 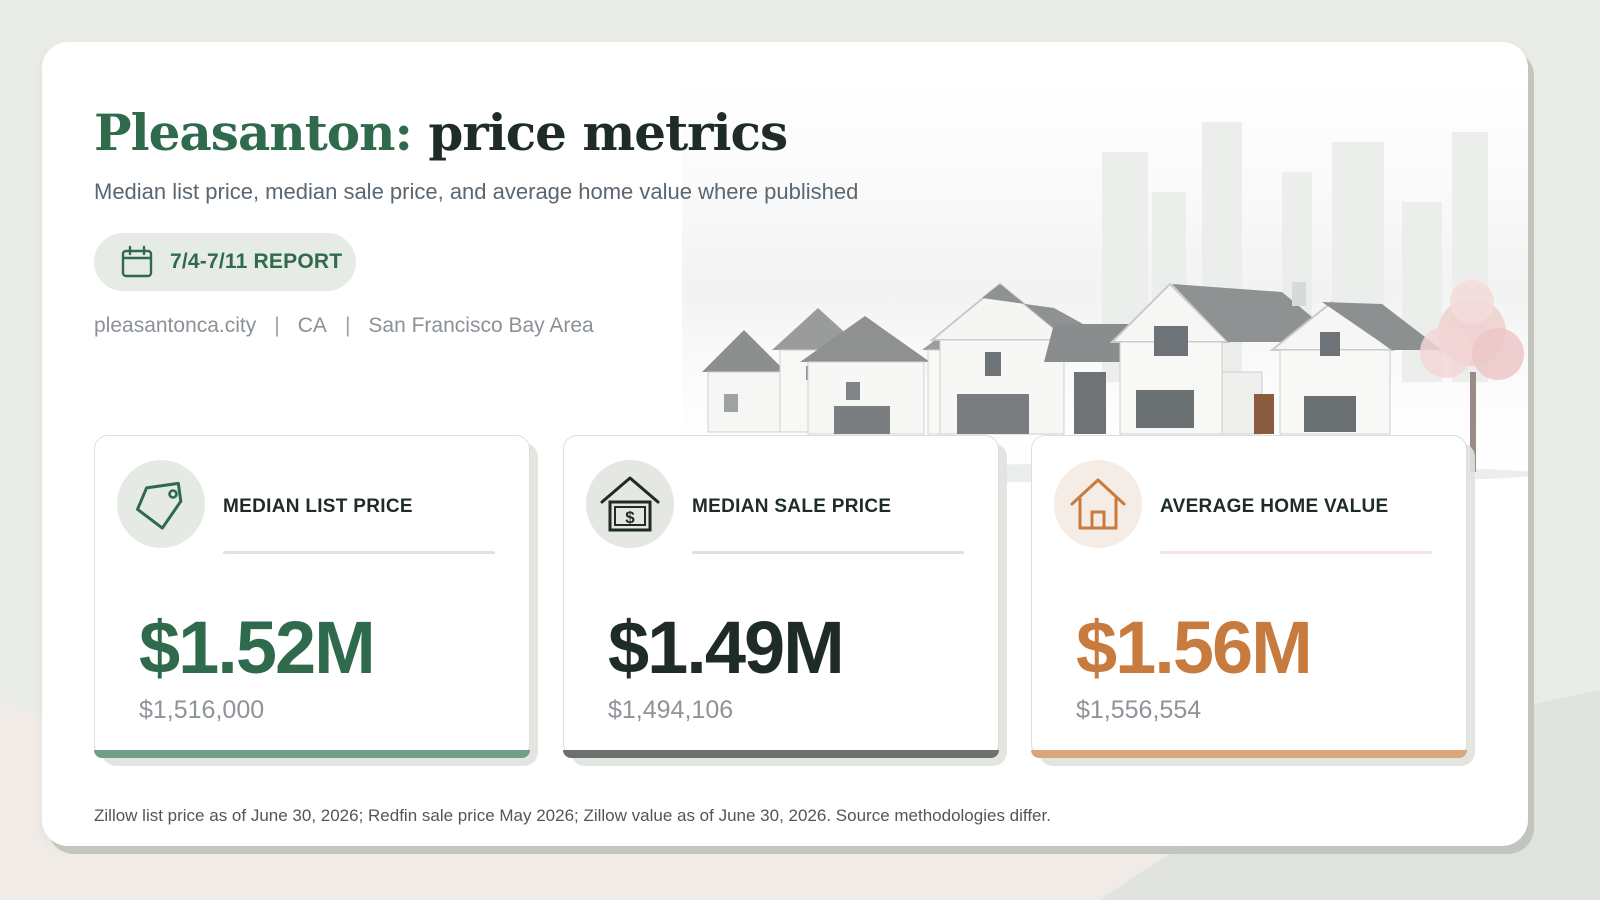 I want to click on house-dollar-icon: $, so click(x=630, y=504).